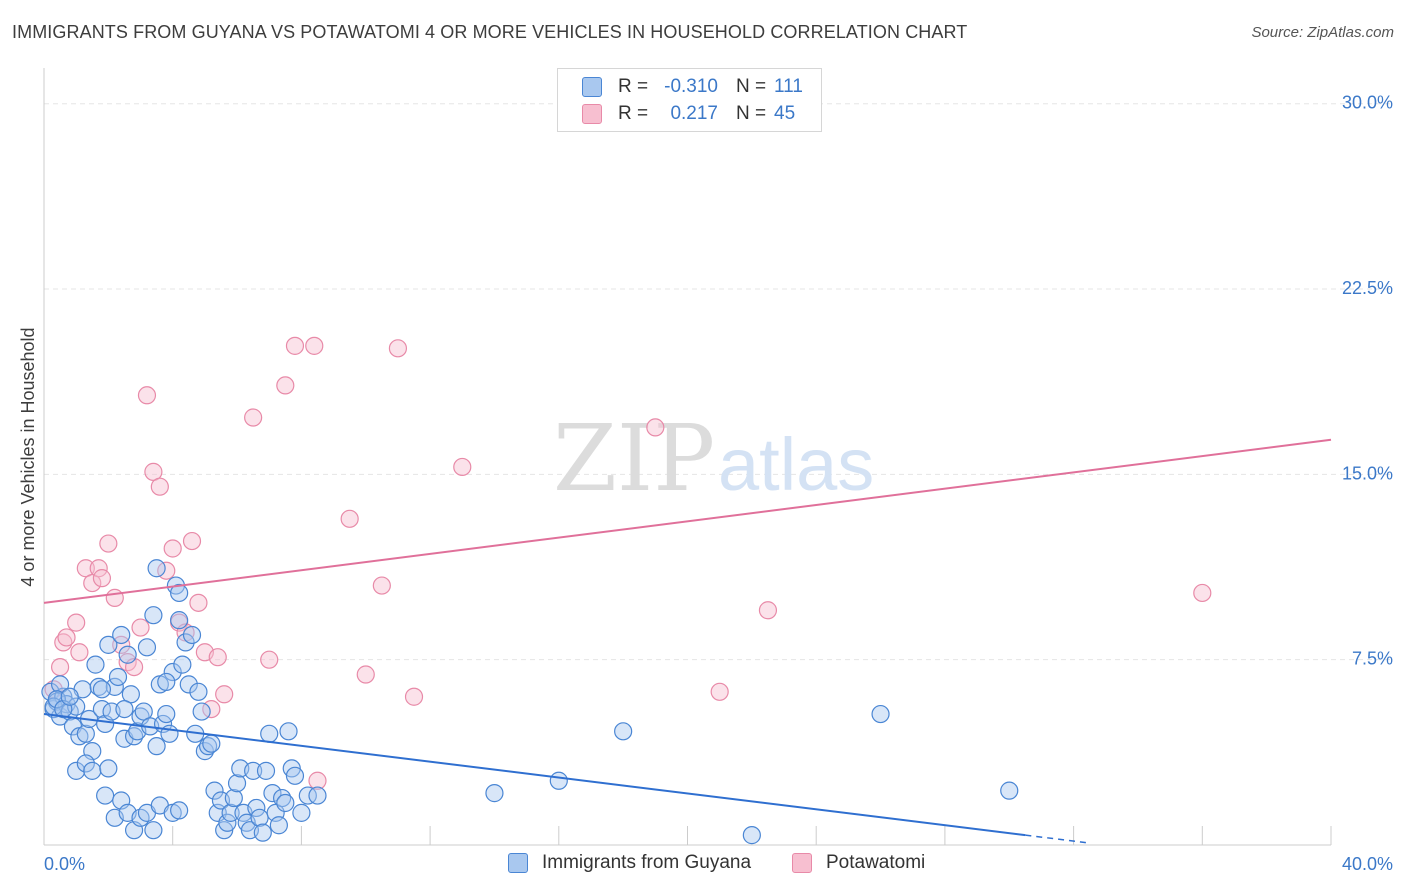 The image size is (1406, 892). What do you see at coordinates (28, 456) in the screenshot?
I see `y-axis-label: 4 or more Vehicles in Household` at bounding box center [28, 456].